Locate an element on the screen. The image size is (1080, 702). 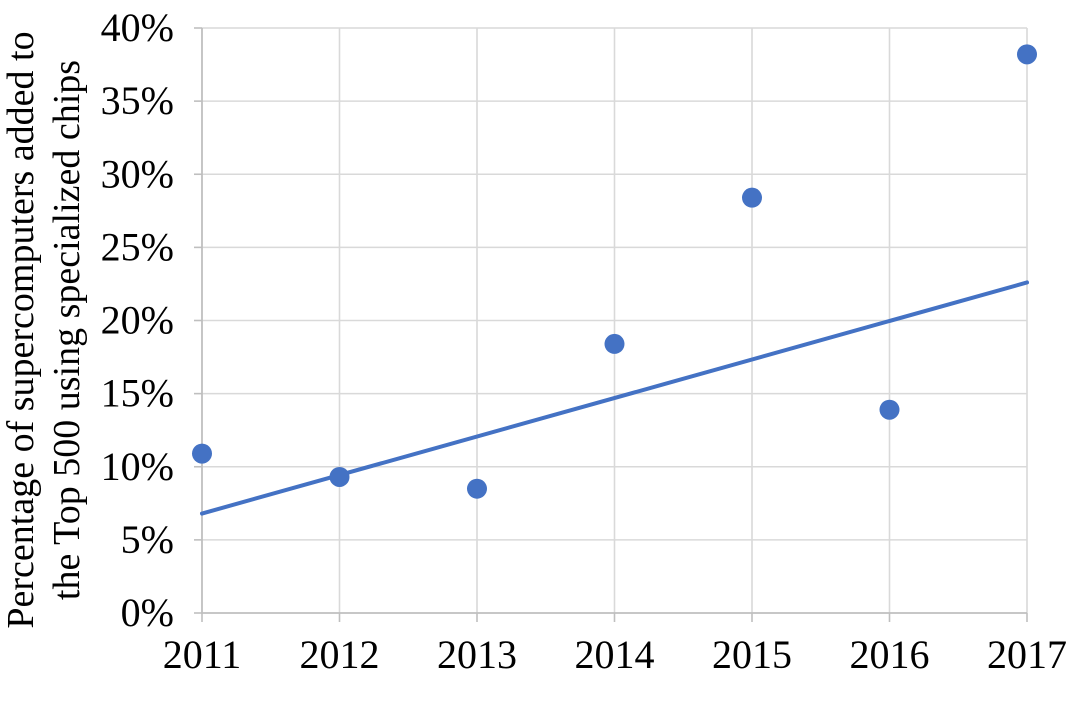
y-tick-label: 30% is located at coordinates (137, 173).